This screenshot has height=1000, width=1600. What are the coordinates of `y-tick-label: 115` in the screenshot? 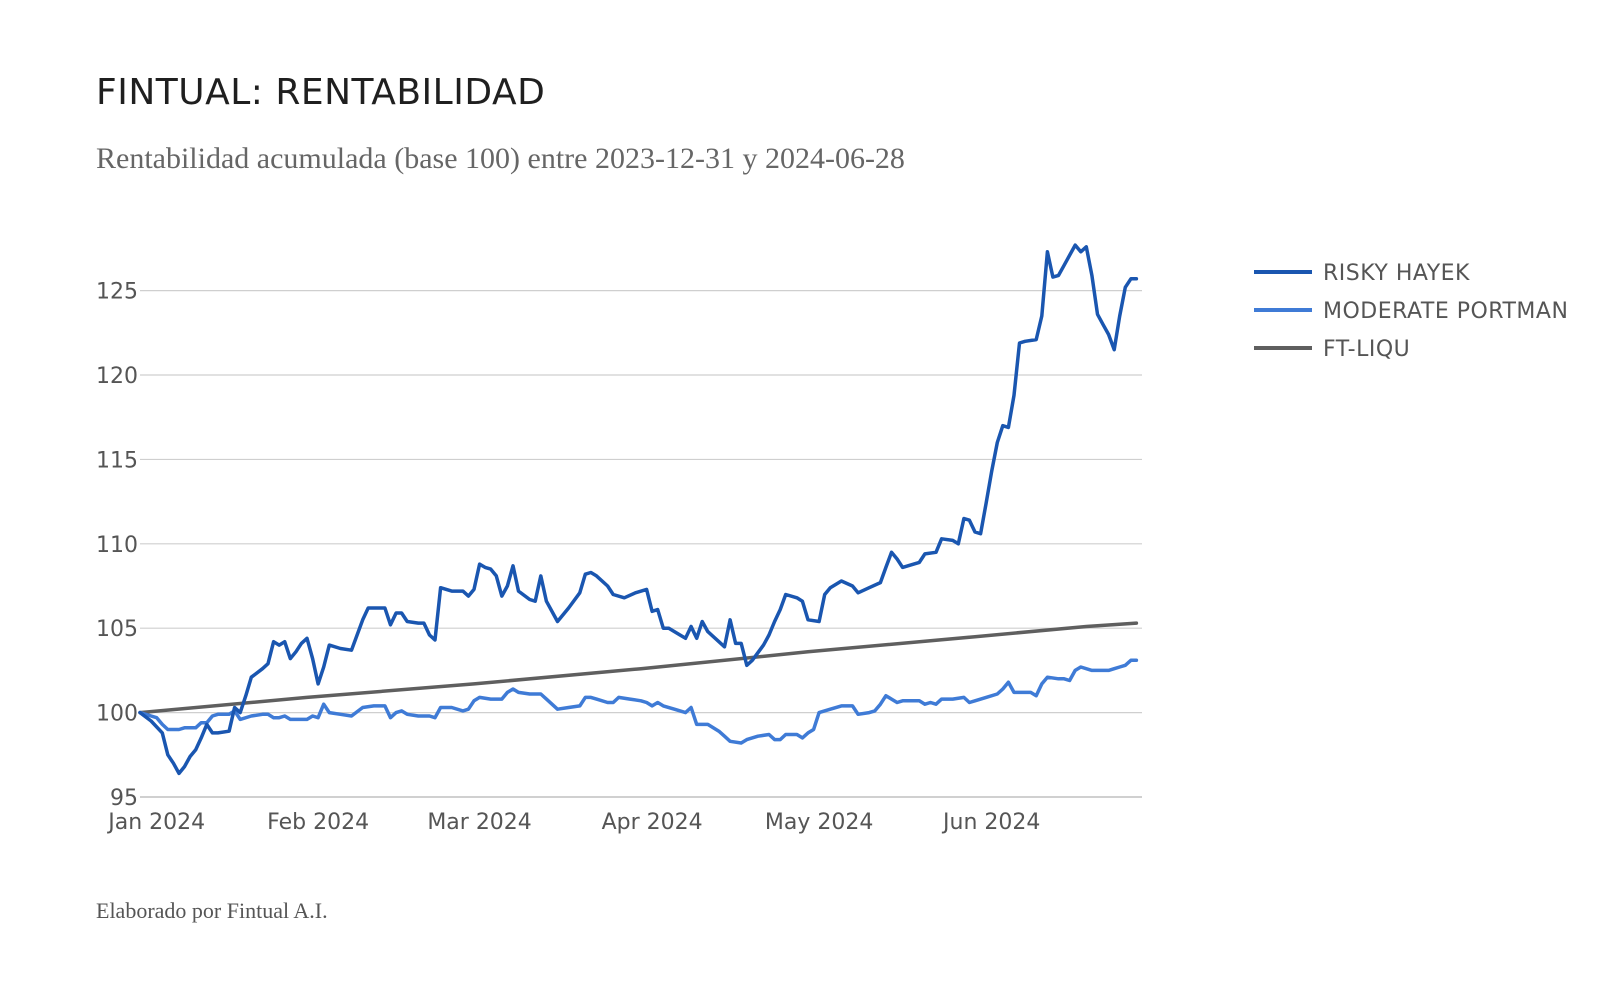 It's located at (117, 460).